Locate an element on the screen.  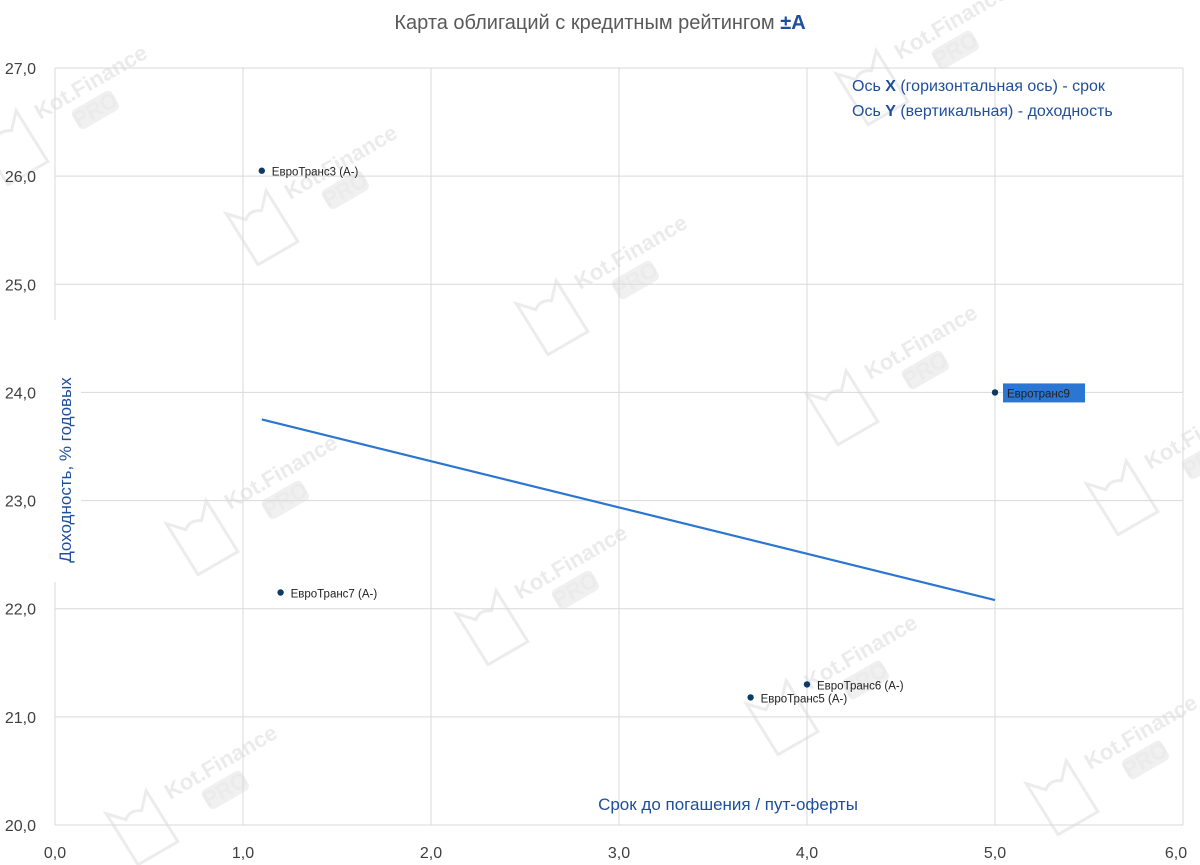
legend-x-prefix: Ось is located at coordinates (868, 86).